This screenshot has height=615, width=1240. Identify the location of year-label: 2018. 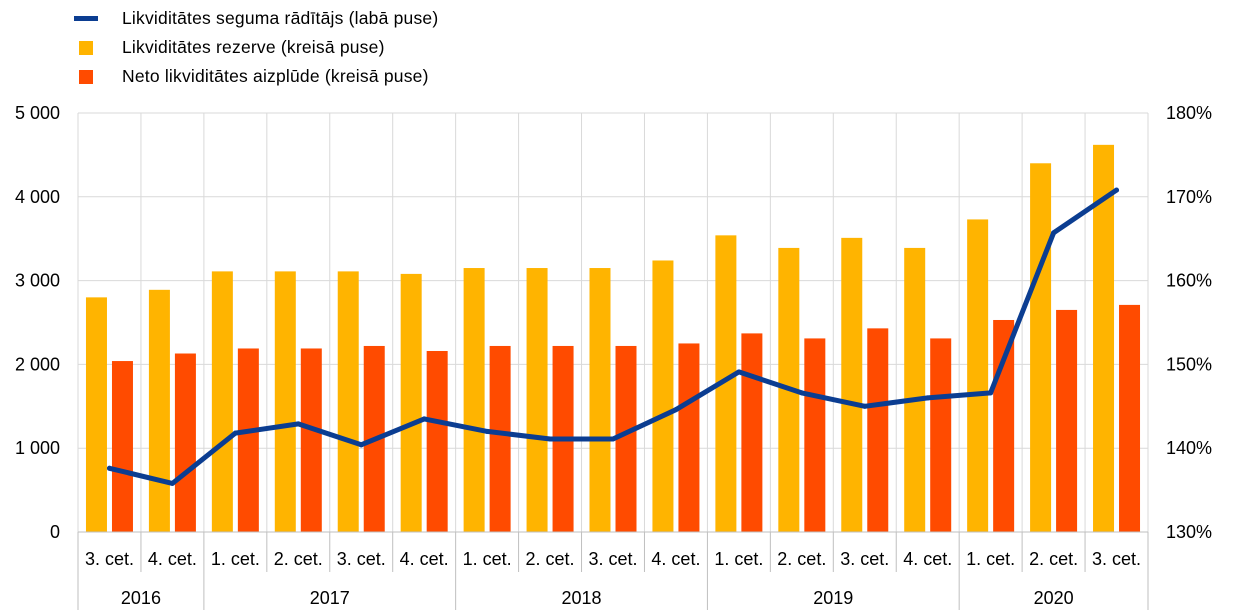
(582, 598).